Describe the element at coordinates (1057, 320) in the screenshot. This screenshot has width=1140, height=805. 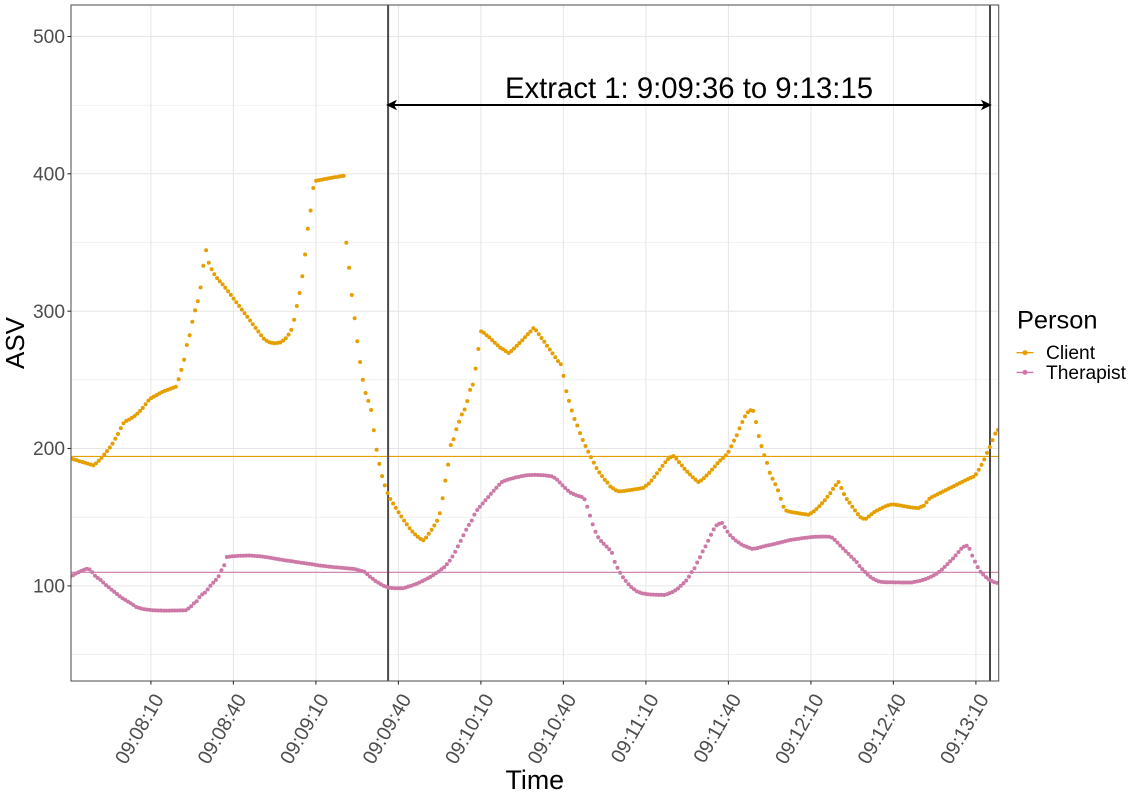
I see `svg-text: Person` at that location.